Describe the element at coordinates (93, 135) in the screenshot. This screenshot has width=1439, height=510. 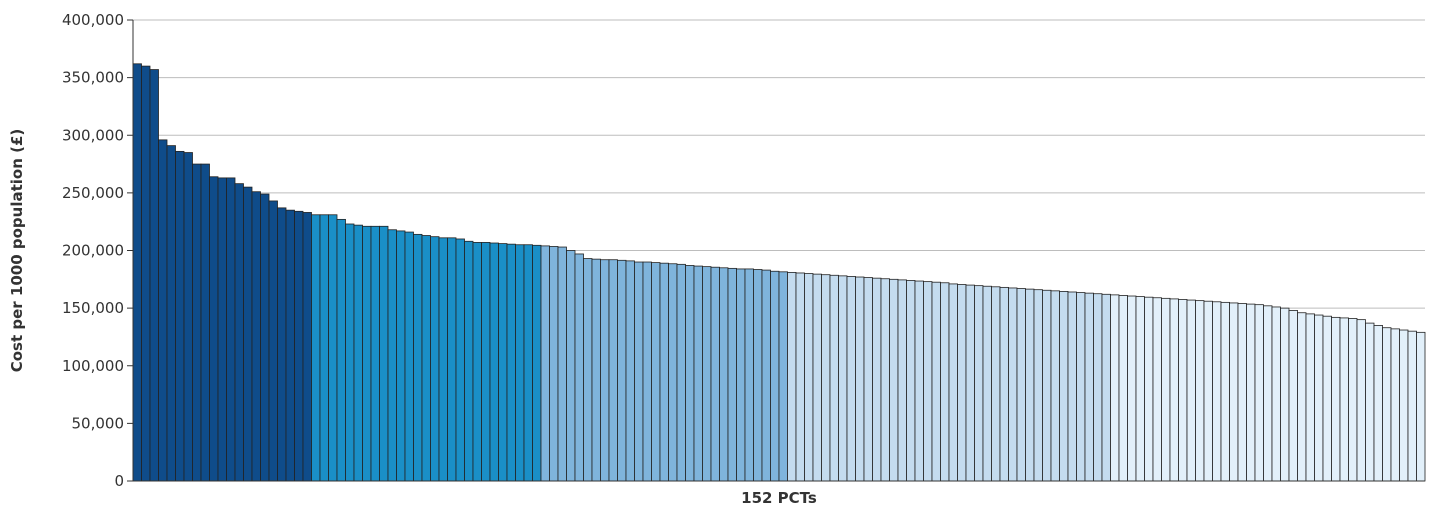
I see `y-tick-label: 300,000` at that location.